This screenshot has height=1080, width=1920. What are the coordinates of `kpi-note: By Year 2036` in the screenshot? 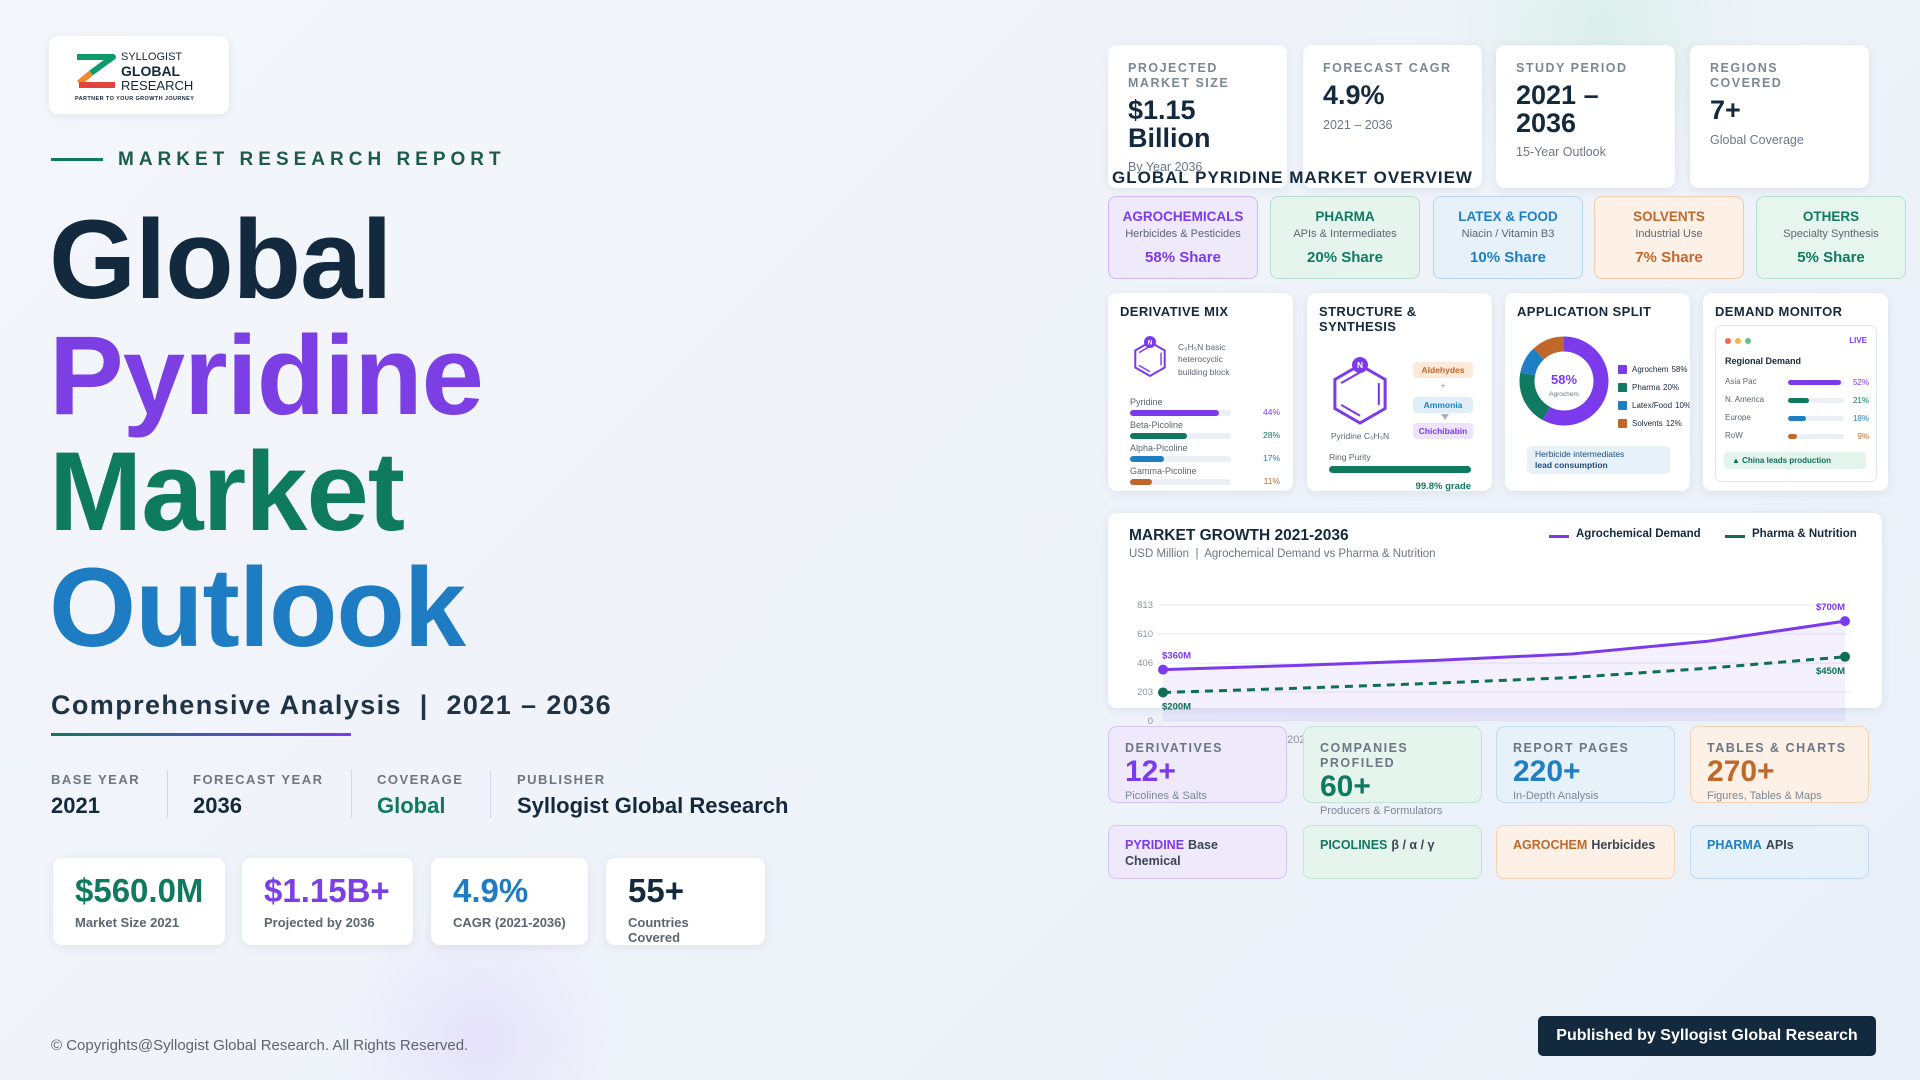 It's located at (1165, 167).